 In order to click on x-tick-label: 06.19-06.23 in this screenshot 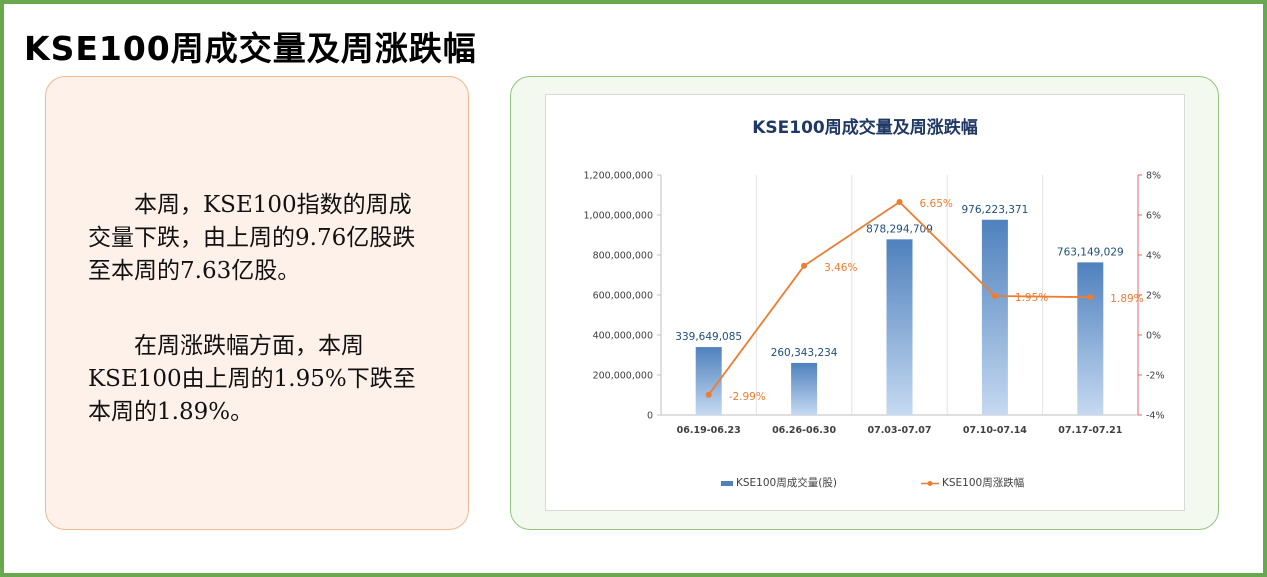, I will do `click(709, 430)`.